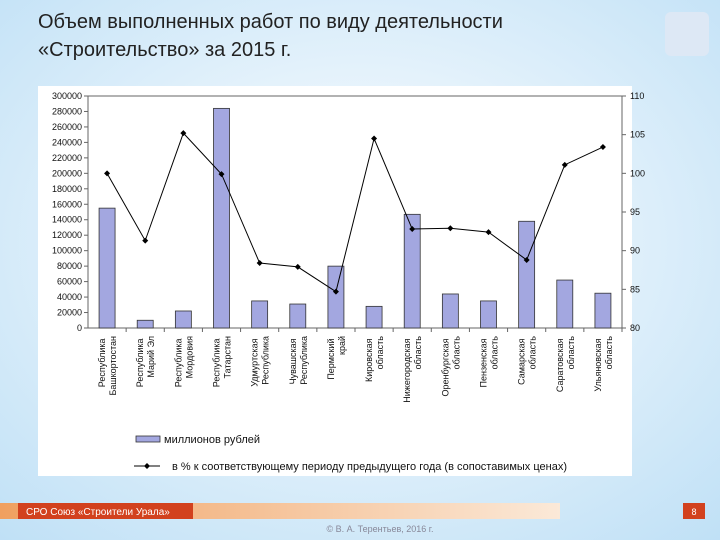 This screenshot has height=540, width=720. I want to click on y2-tick-label: 85, so click(635, 289).